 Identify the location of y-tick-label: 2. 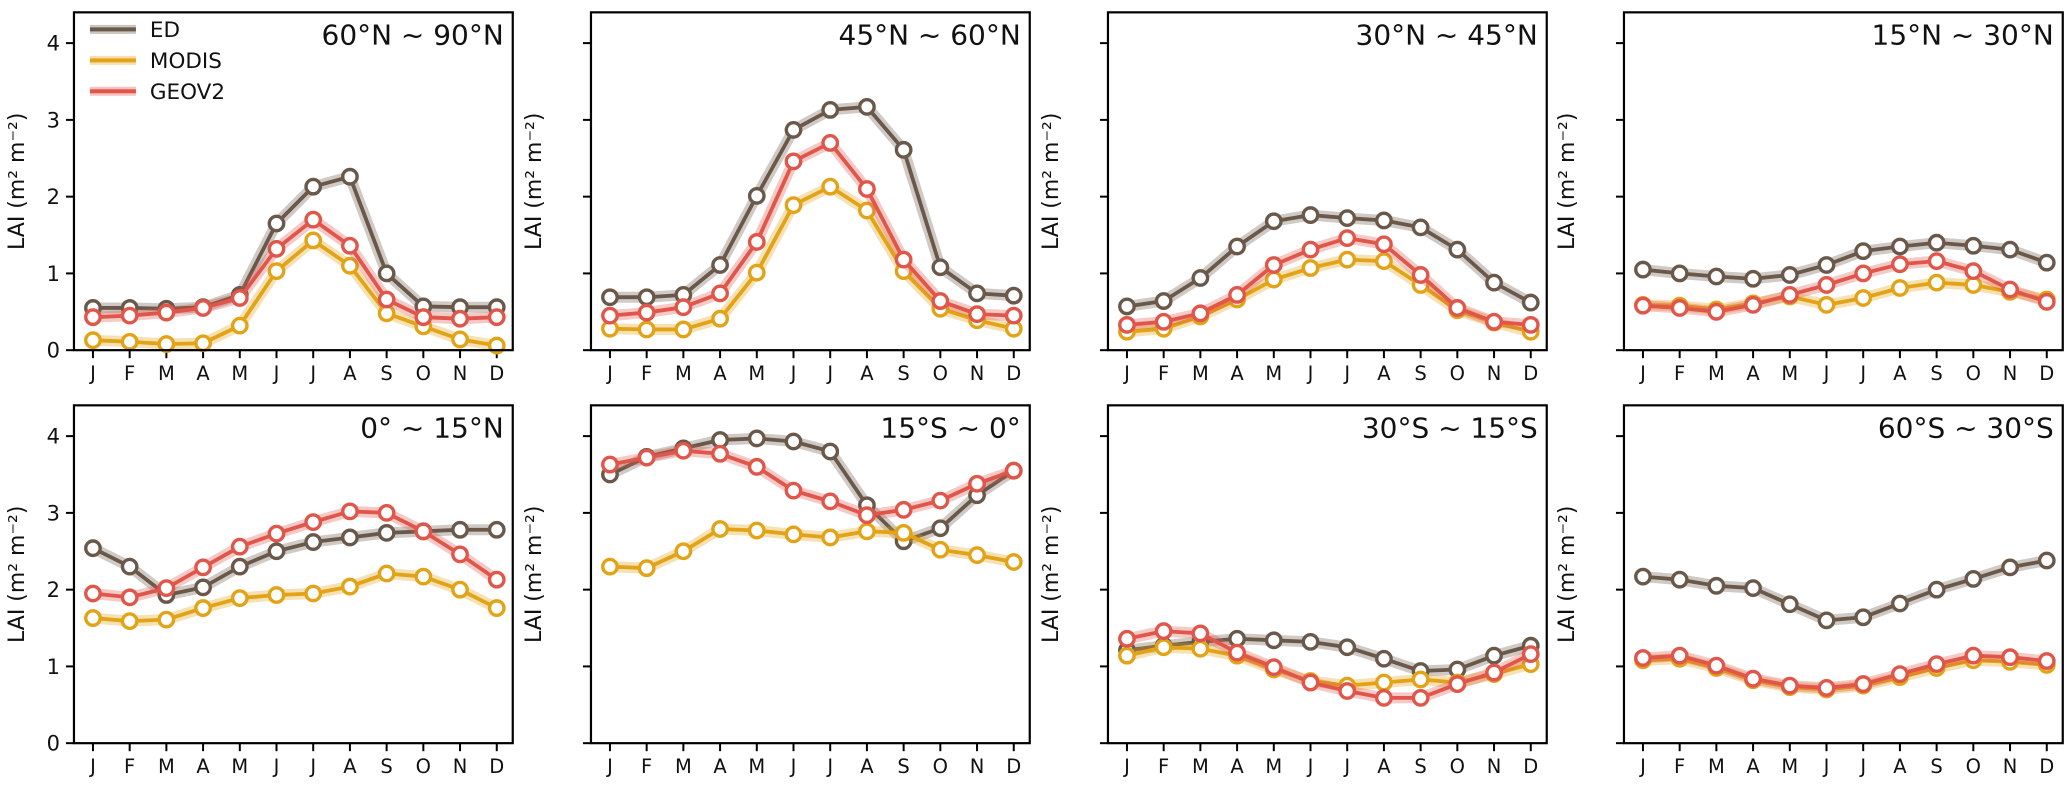
(53, 590).